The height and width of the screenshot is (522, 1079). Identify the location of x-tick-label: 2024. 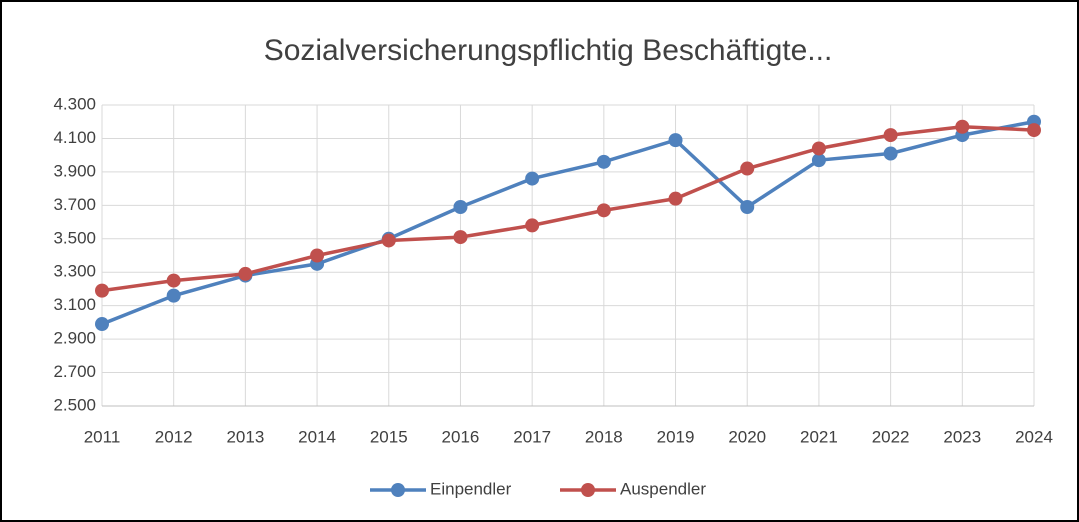
(1034, 436).